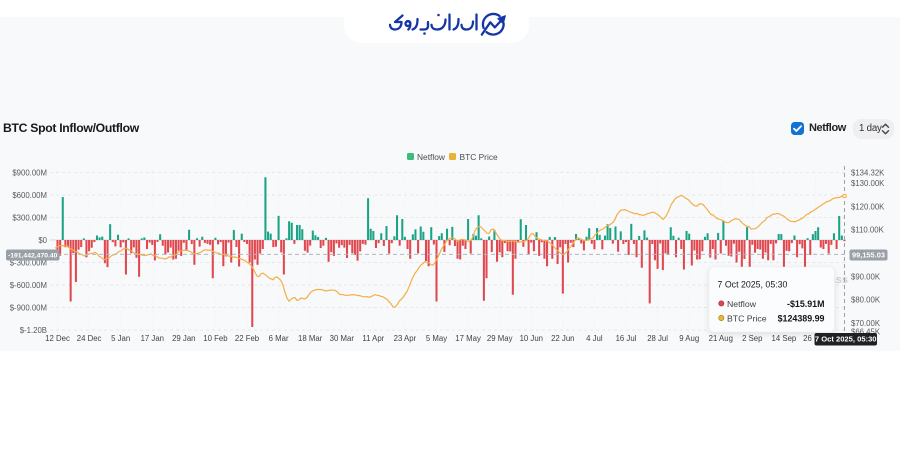  Describe the element at coordinates (801, 318) in the screenshot. I see `svg-text: $124389.99` at that location.